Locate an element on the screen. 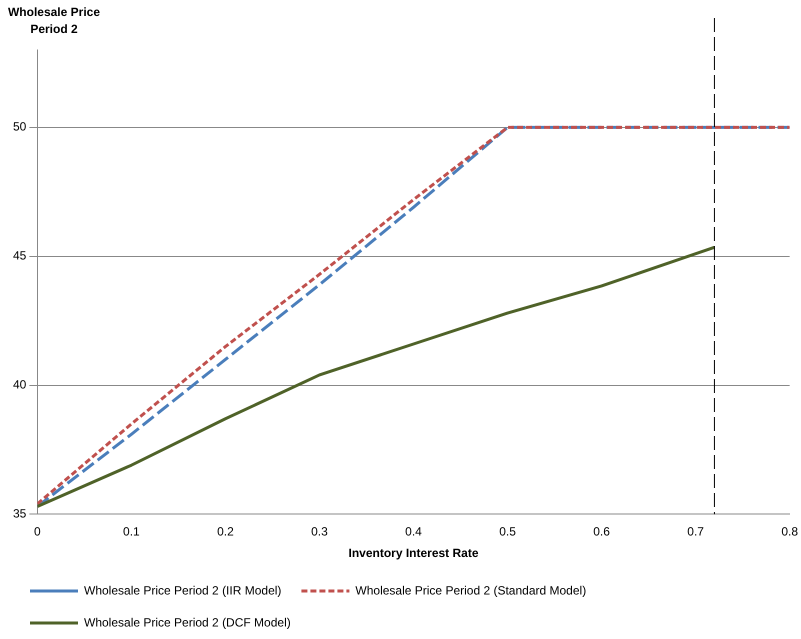 The image size is (801, 639). x-tick-label: 0.4 is located at coordinates (413, 531).